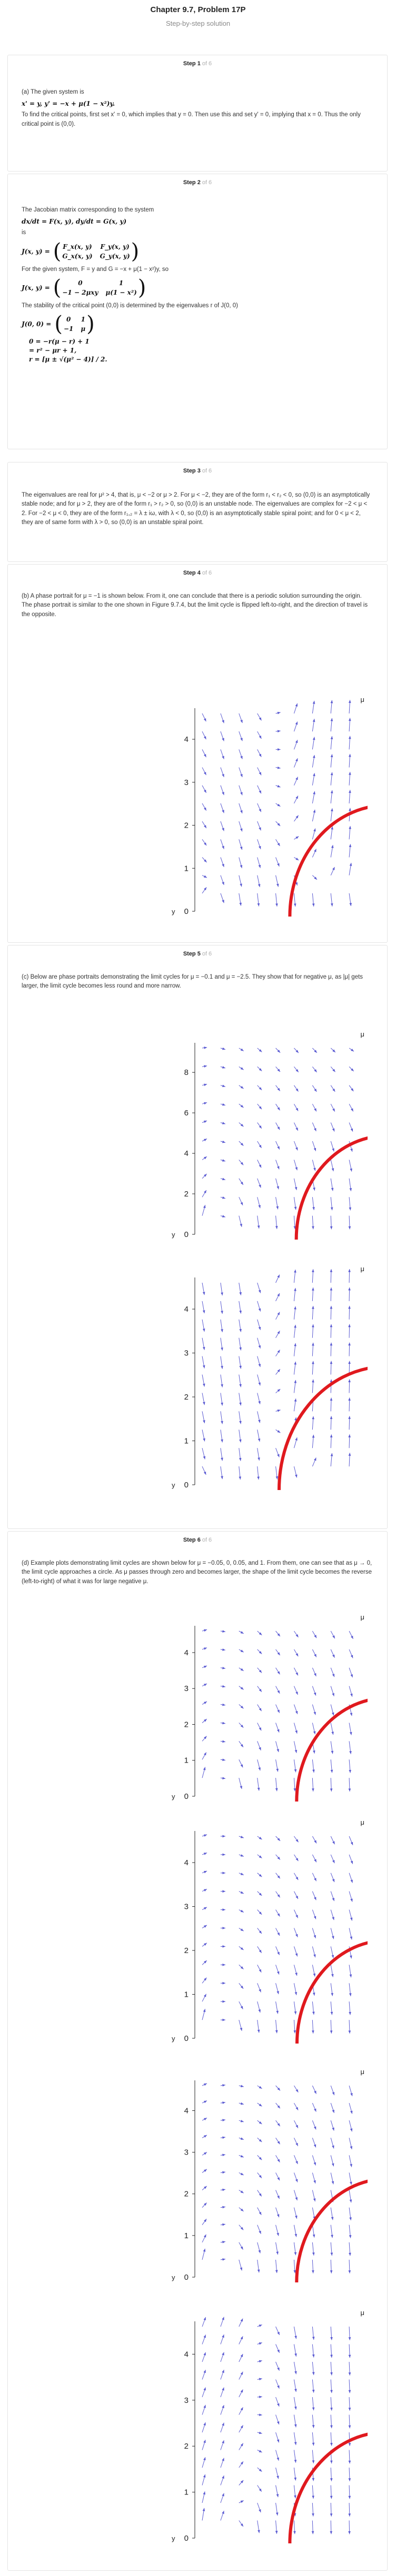 The width and height of the screenshot is (396, 2576). Describe the element at coordinates (36, 287) in the screenshot. I see `jacobian-label: J(x, y) =` at that location.